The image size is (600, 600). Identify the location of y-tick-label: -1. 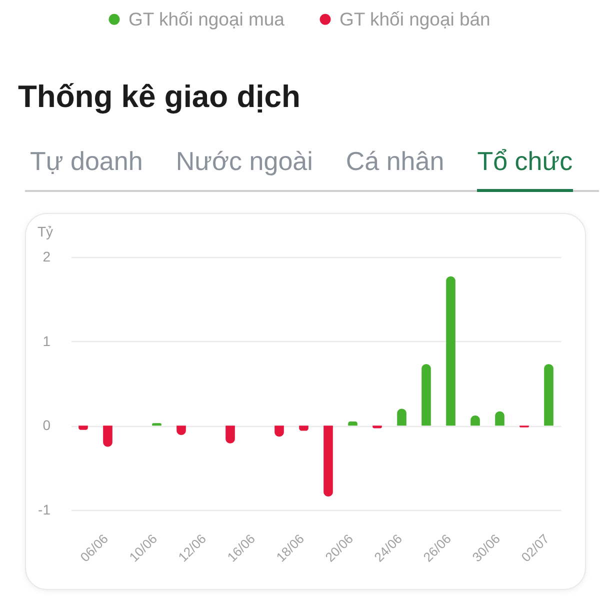
(44, 510).